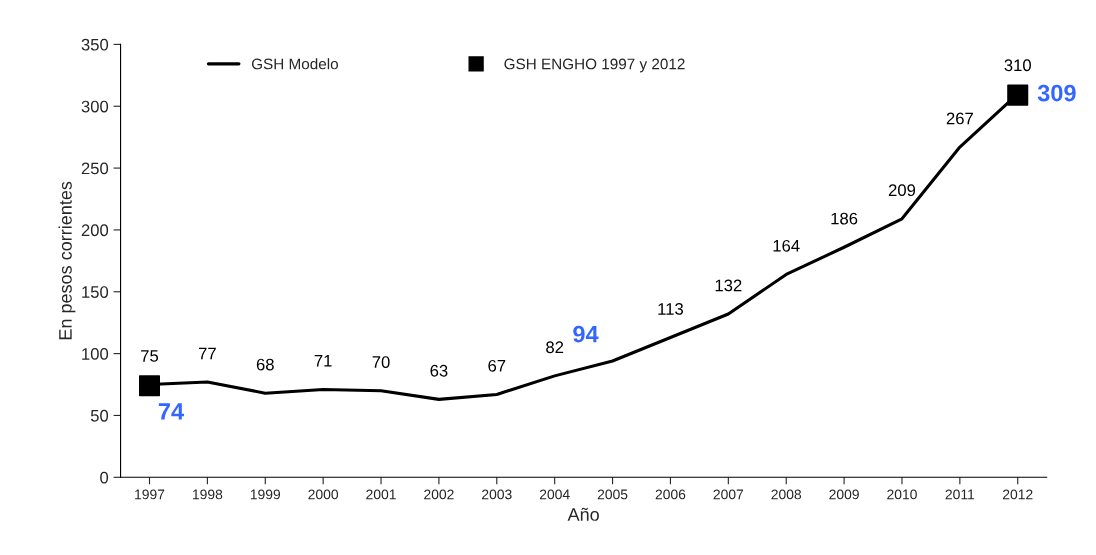 This screenshot has width=1096, height=555. Describe the element at coordinates (554, 494) in the screenshot. I see `x-tick-label: 2004` at that location.